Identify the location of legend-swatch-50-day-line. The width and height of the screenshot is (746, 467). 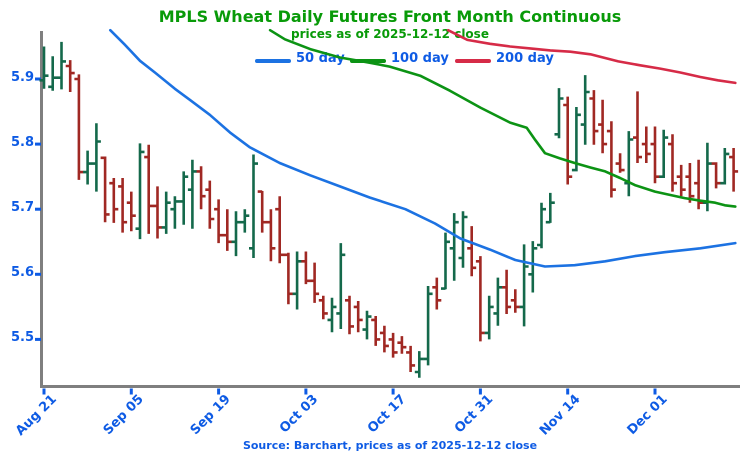
(273, 61).